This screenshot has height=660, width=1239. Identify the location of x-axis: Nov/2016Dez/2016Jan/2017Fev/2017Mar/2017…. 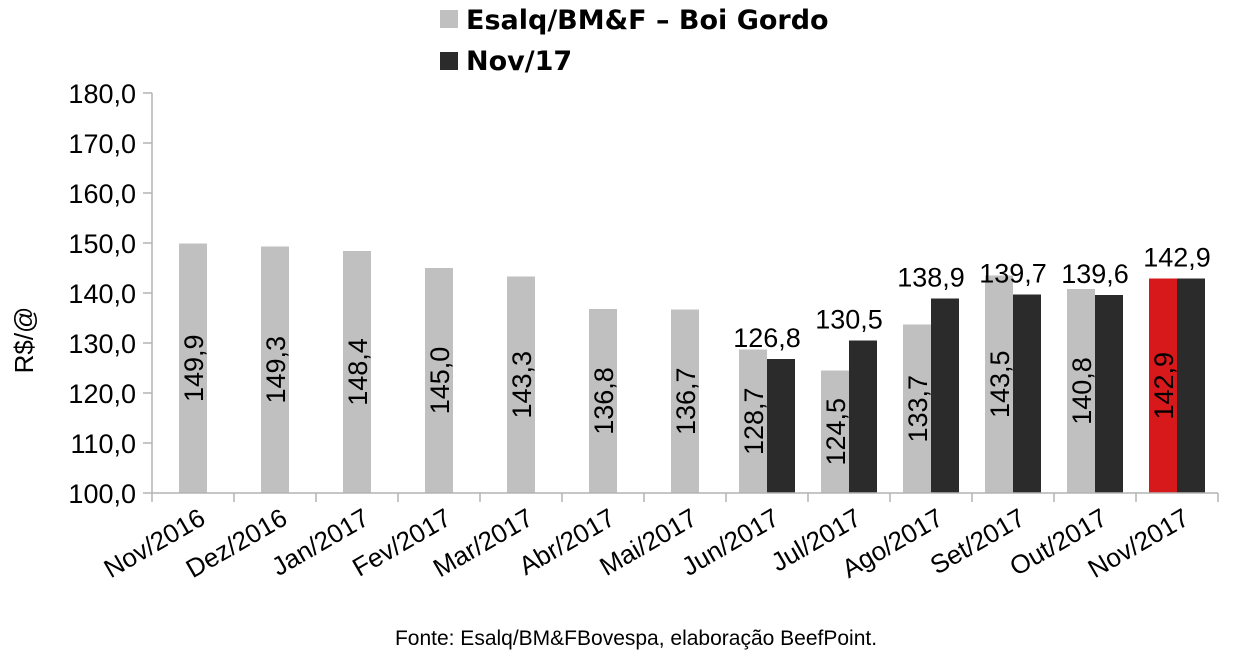
(659, 538).